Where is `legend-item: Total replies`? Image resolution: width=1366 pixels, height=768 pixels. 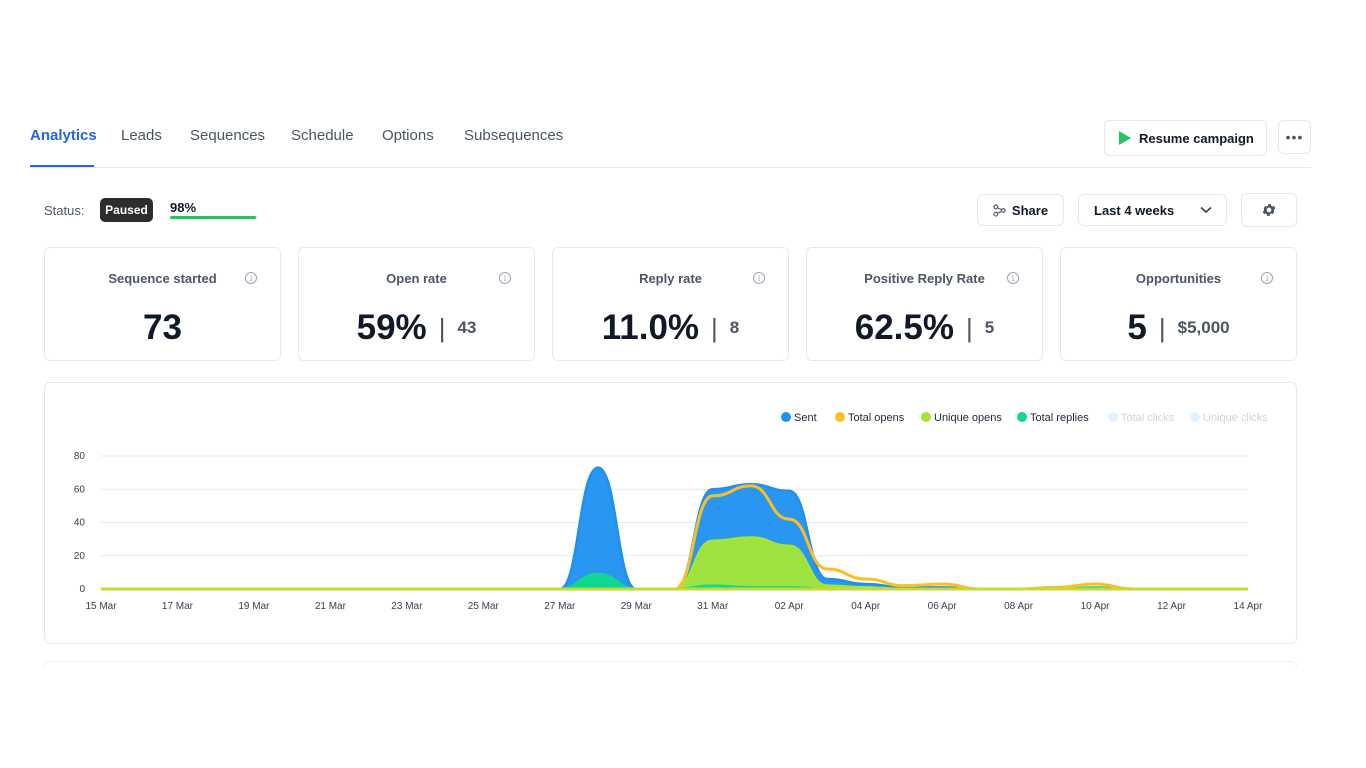
legend-item: Total replies is located at coordinates (1059, 418).